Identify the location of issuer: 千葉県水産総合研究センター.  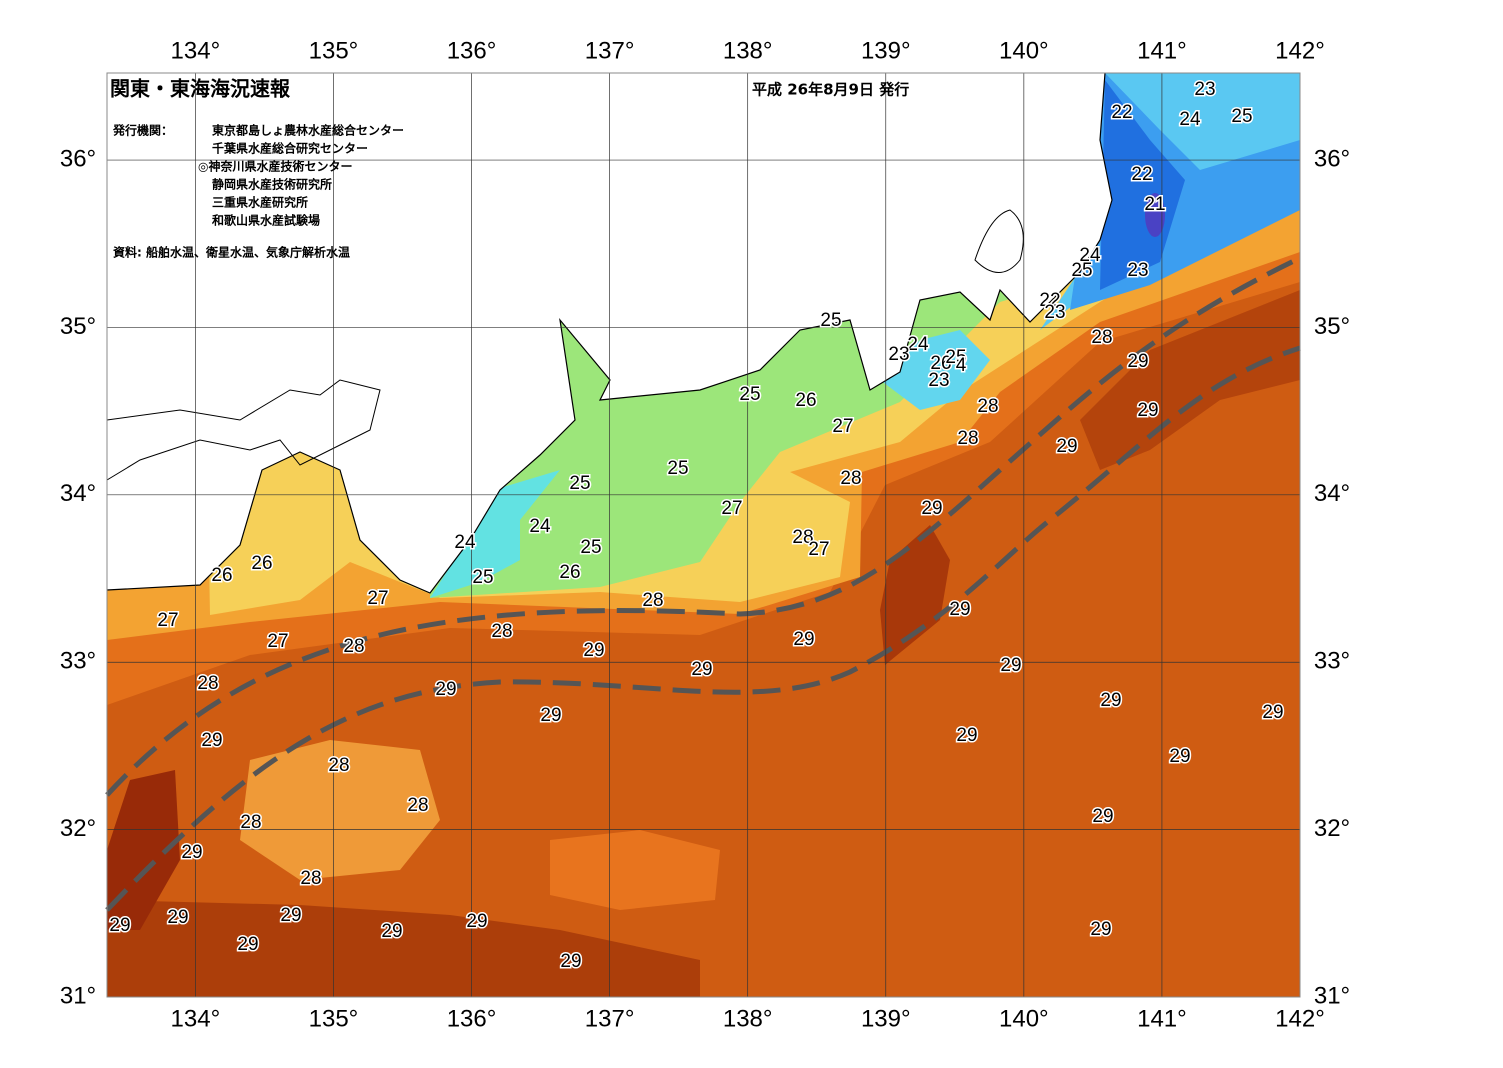
(290, 148).